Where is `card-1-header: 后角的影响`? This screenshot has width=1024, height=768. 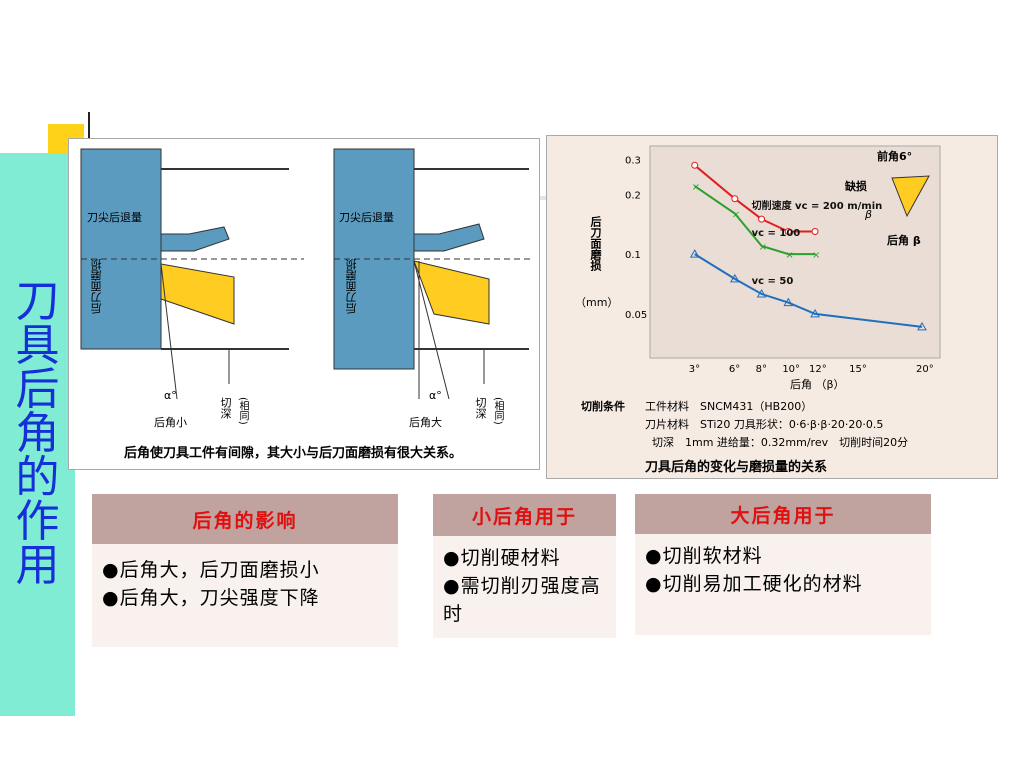
card-1-header: 后角的影响 is located at coordinates (245, 519).